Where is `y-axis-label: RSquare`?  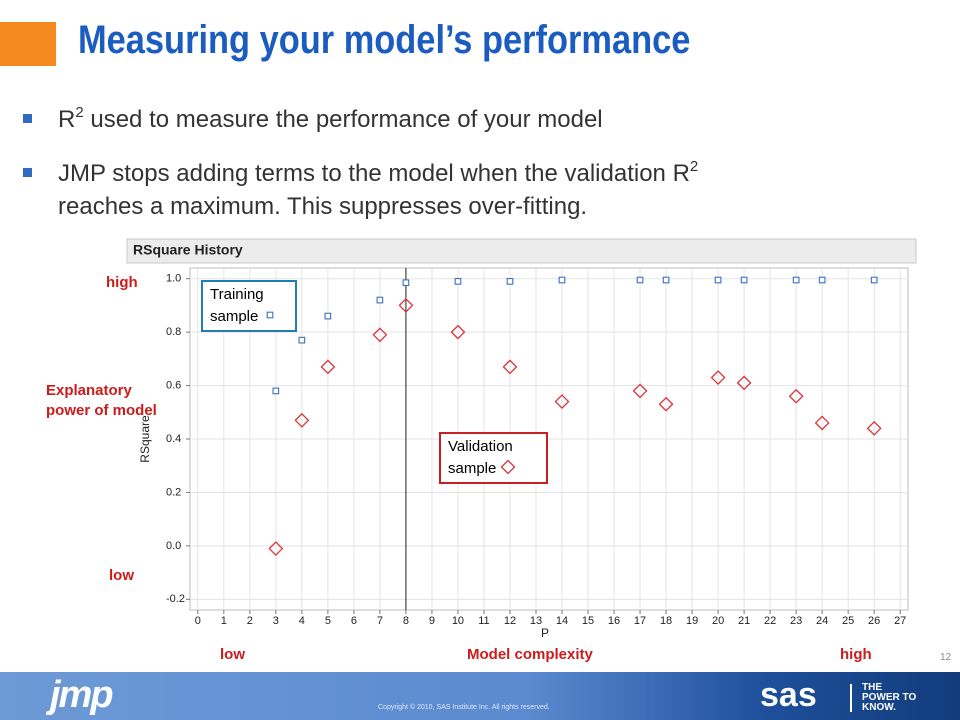 y-axis-label: RSquare is located at coordinates (145, 439).